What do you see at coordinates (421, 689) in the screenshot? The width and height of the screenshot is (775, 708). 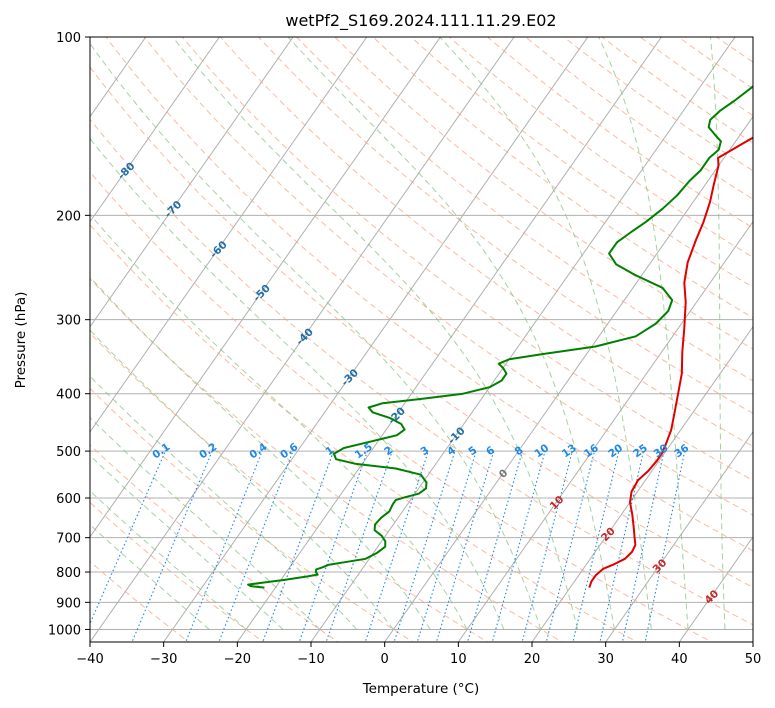 I see `x-axis-label: Temperature (°C)` at bounding box center [421, 689].